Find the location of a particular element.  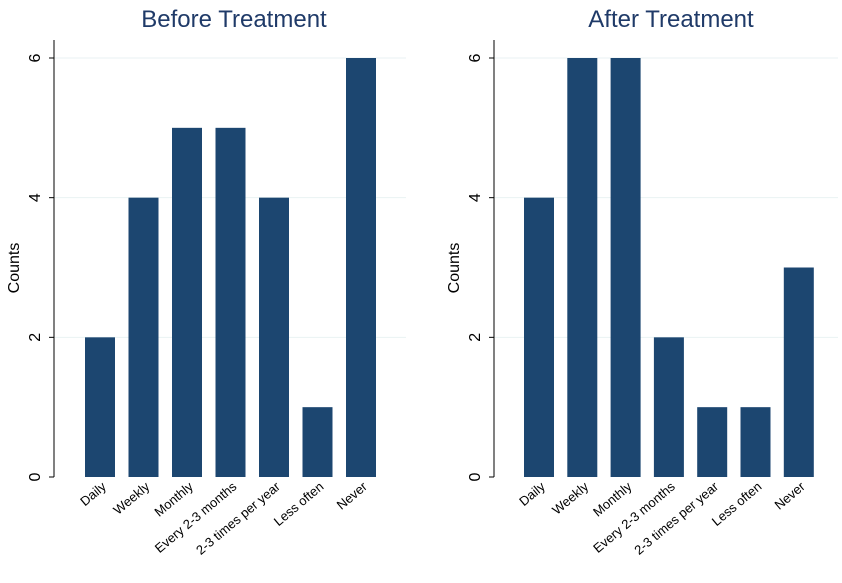

panel-title: Before Treatment is located at coordinates (234, 19).